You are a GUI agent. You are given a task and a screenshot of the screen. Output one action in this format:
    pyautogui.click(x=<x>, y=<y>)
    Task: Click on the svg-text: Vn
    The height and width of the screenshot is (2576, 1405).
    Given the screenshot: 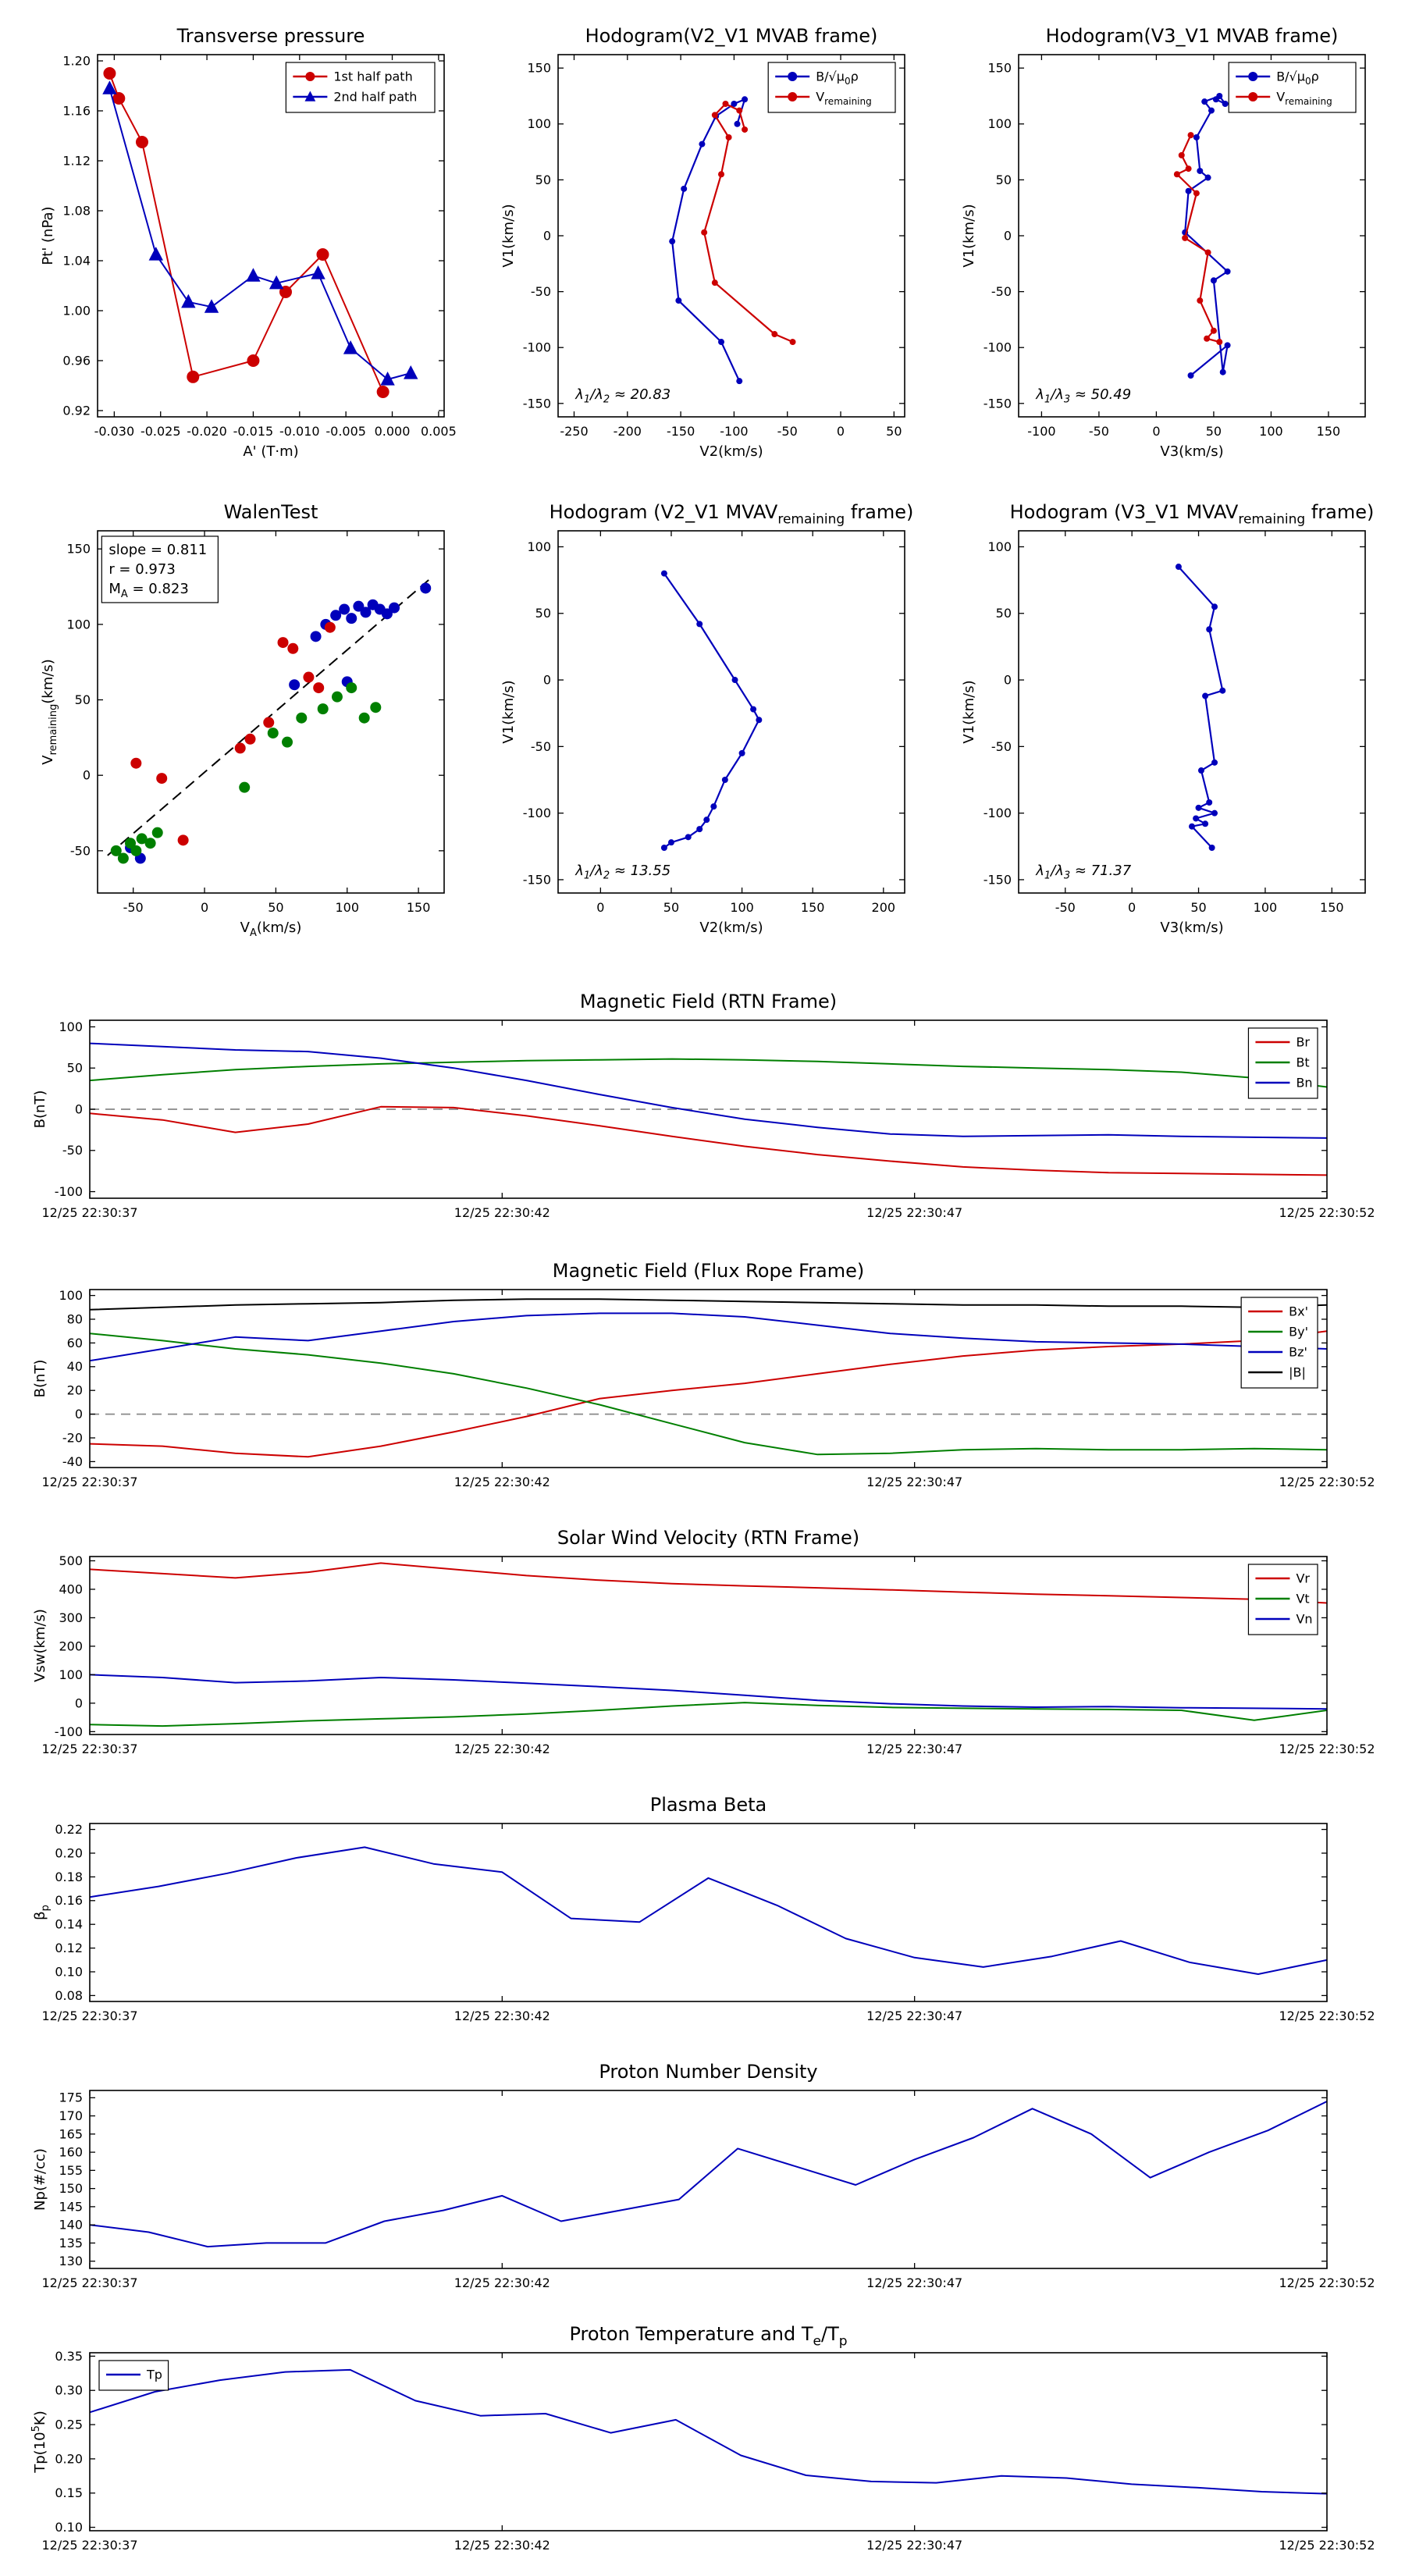 What is the action you would take?
    pyautogui.click(x=1304, y=1619)
    